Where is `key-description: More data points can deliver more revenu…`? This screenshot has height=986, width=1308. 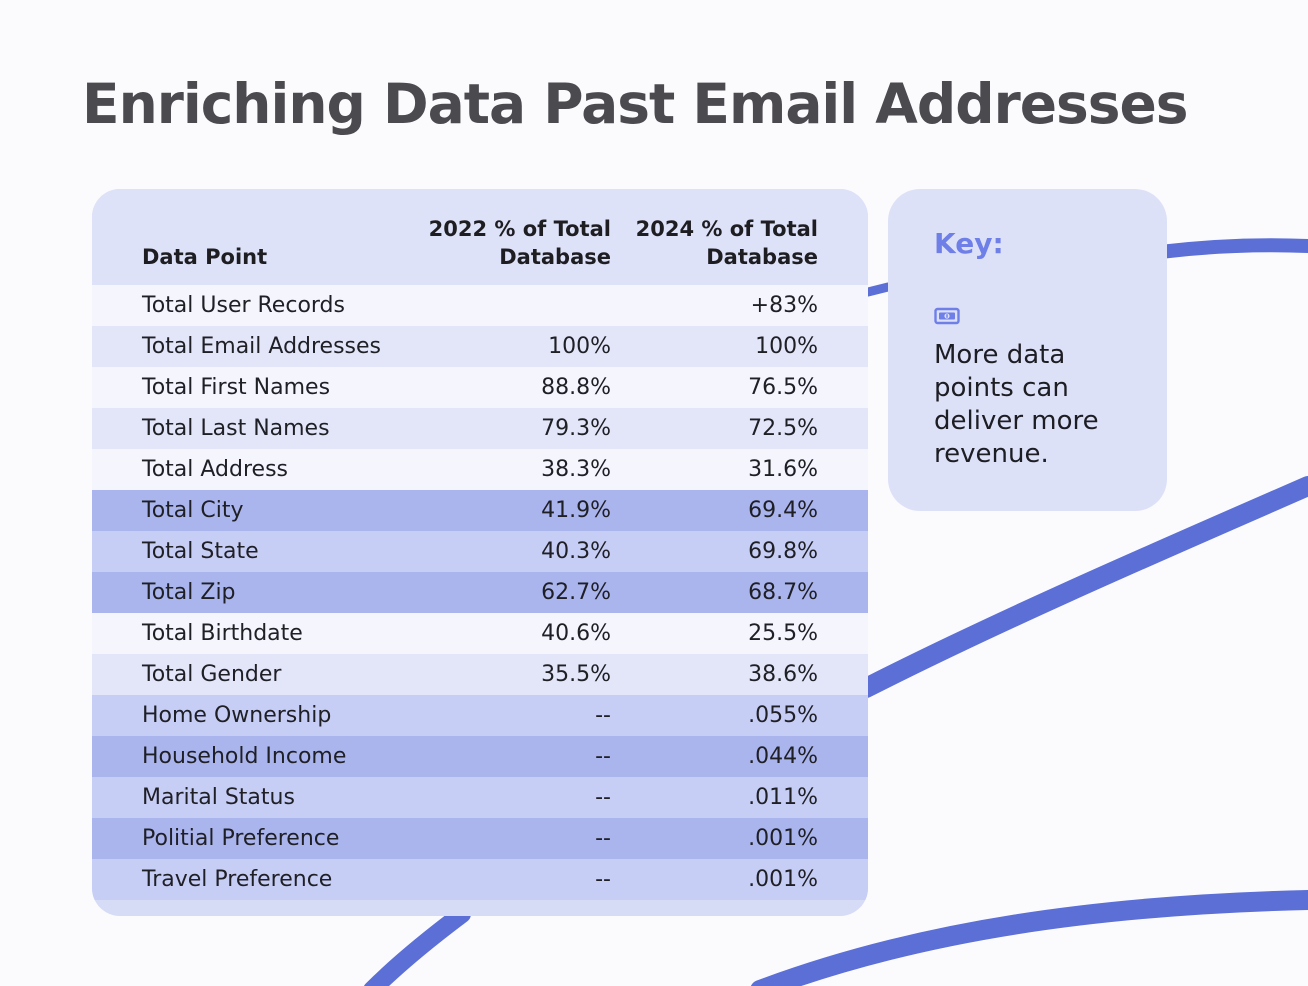 key-description: More data points can deliver more revenu… is located at coordinates (1016, 404).